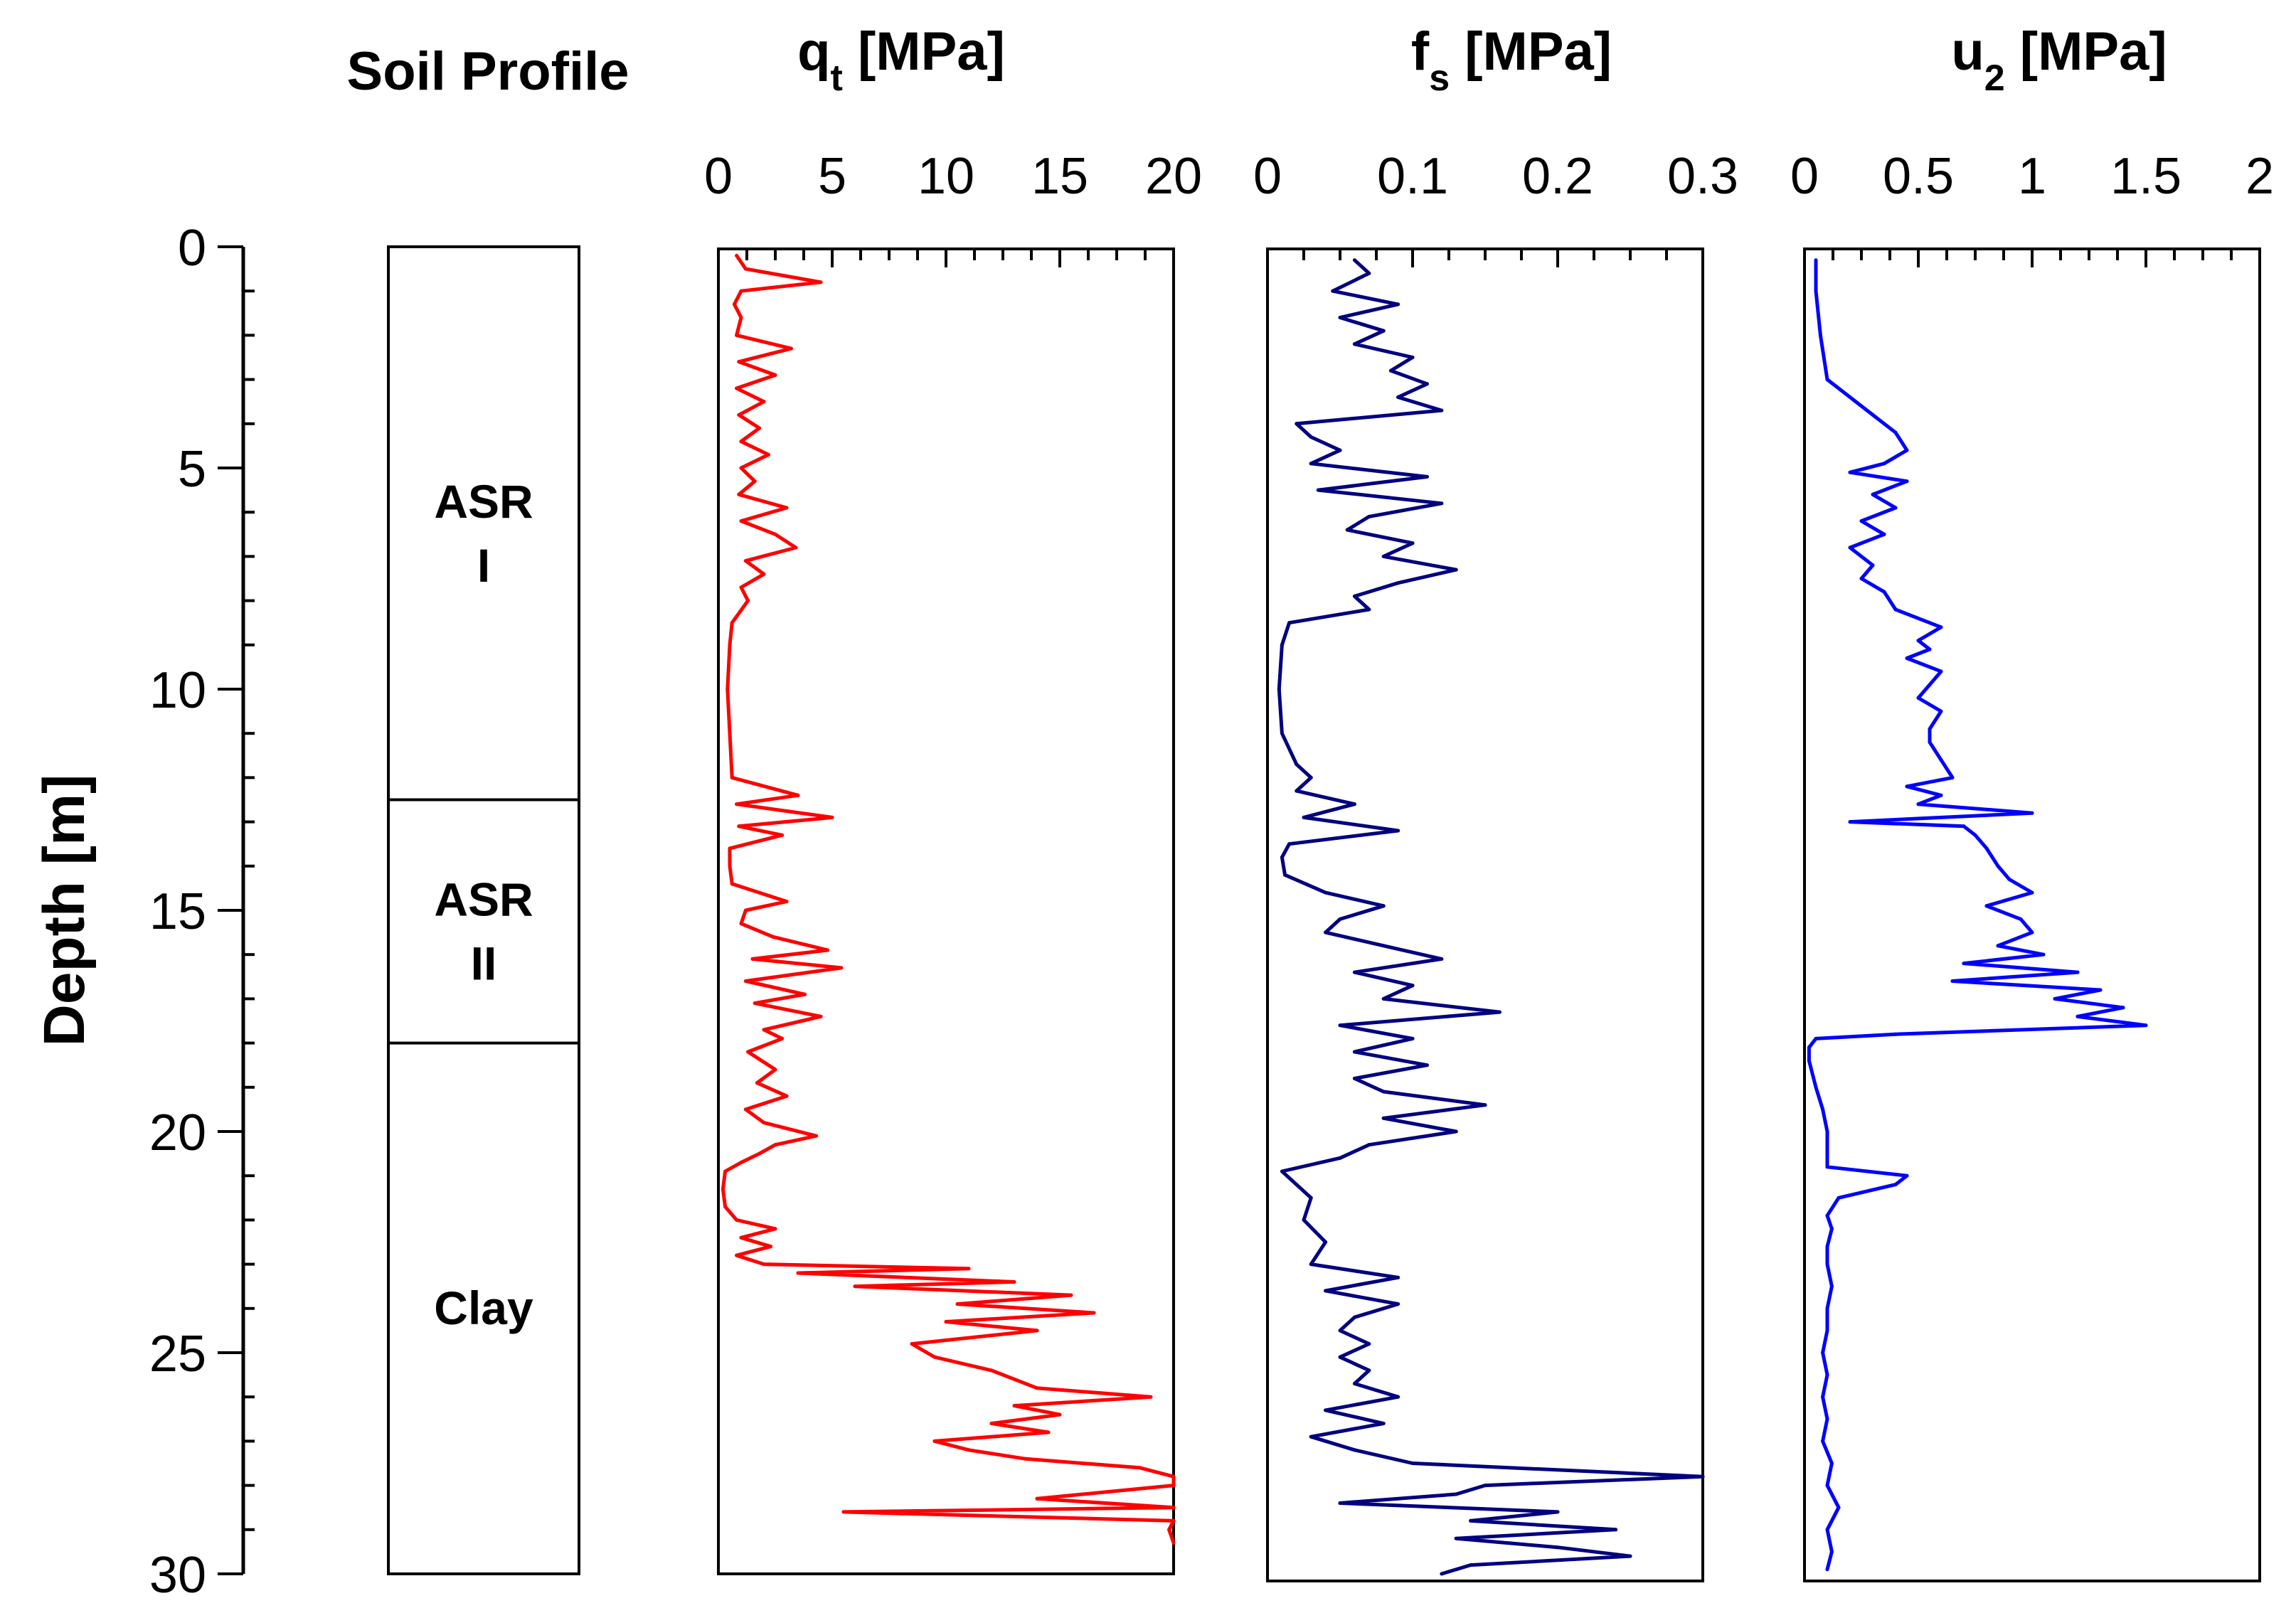 Image resolution: width=2296 pixels, height=1608 pixels. What do you see at coordinates (1557, 176) in the screenshot?
I see `fs-tick-label: 0.2` at bounding box center [1557, 176].